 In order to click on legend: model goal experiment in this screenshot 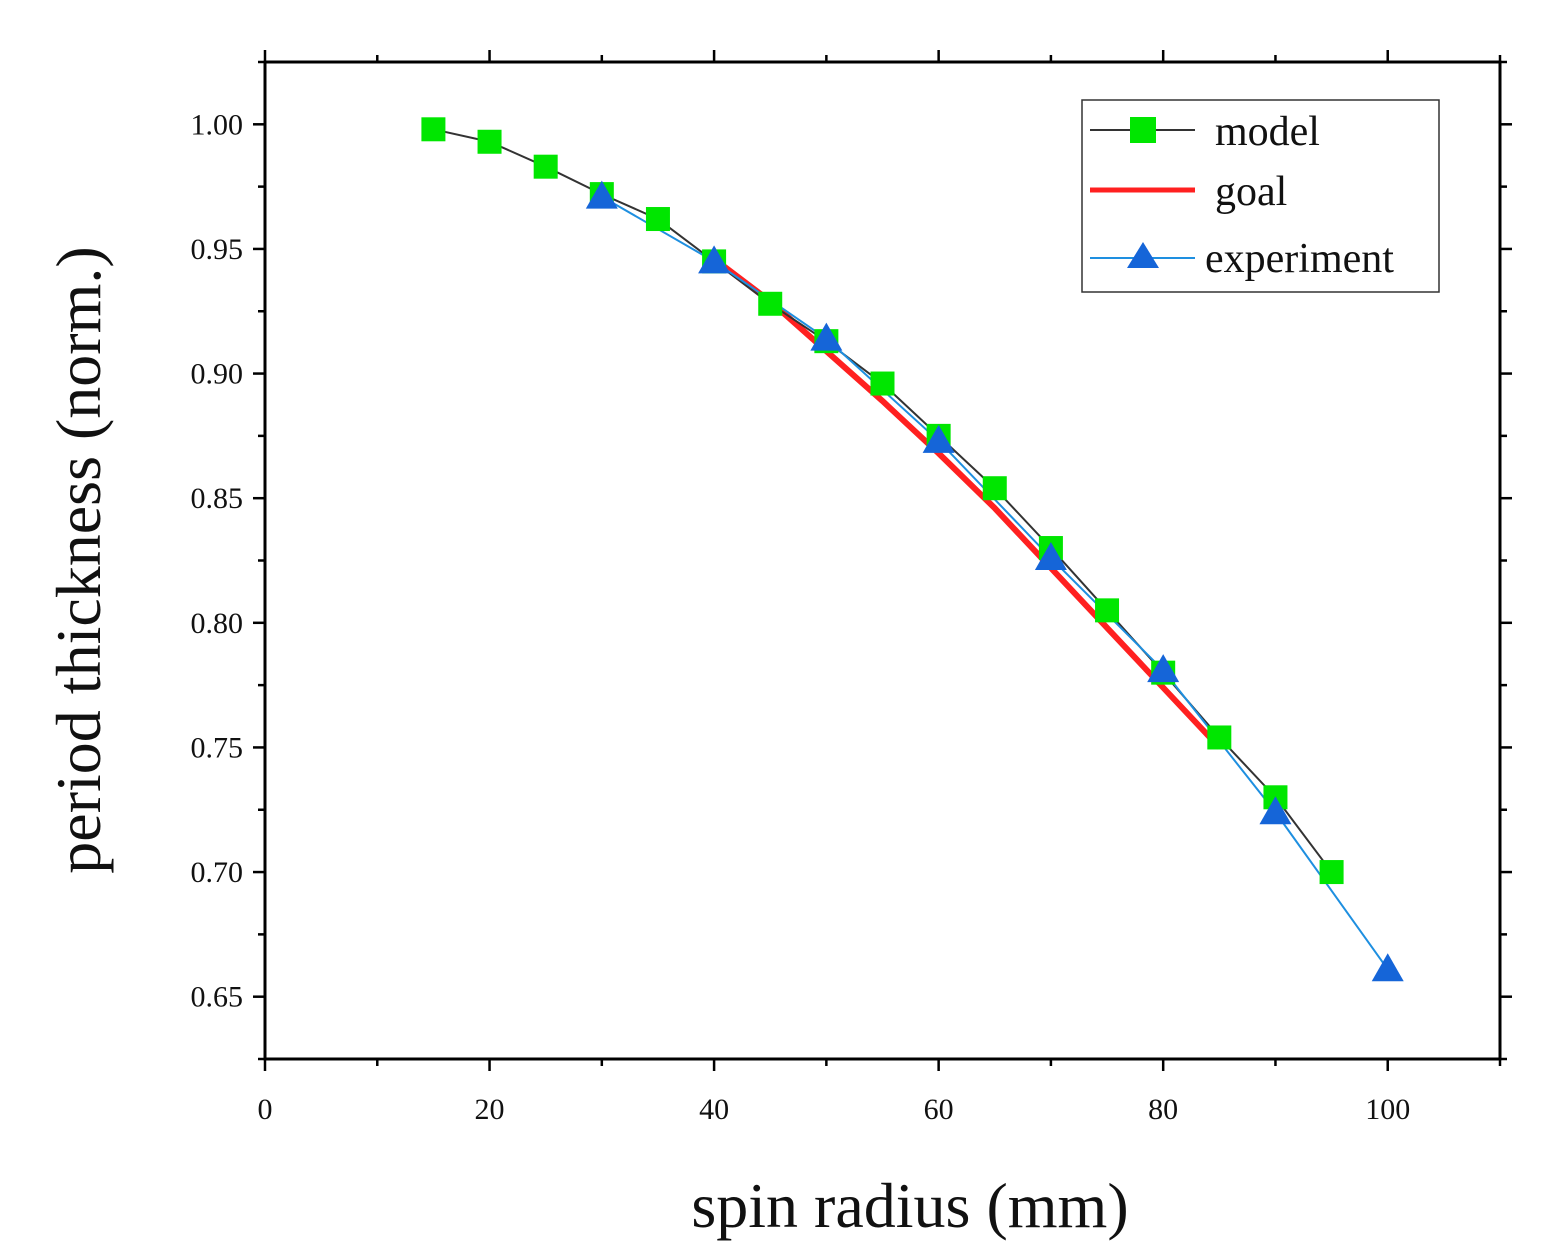, I will do `click(1260, 196)`.